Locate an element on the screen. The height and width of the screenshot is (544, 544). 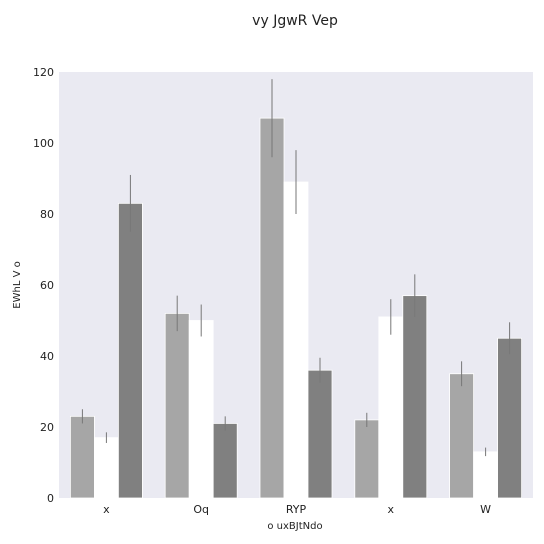
x-axis-ticks: x Oq RYP x W is located at coordinates (297, 509).